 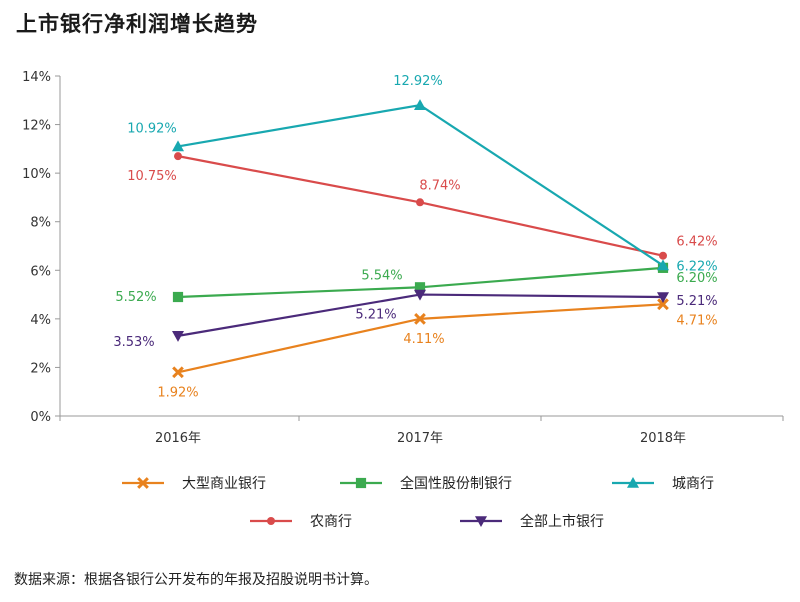 I want to click on data-label: 1.92%, so click(x=177, y=392).